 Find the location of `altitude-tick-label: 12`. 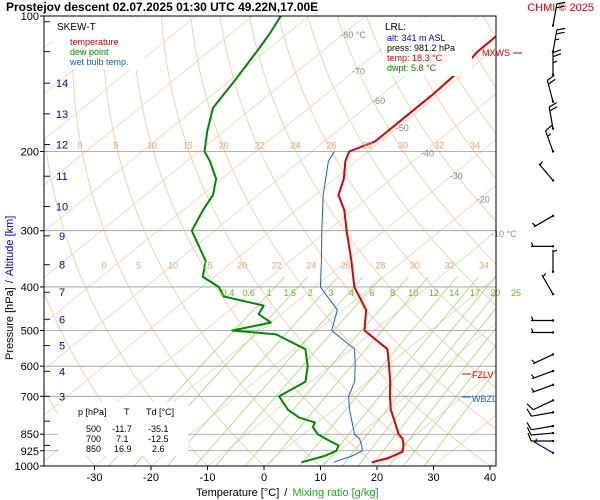

altitude-tick-label: 12 is located at coordinates (62, 146).